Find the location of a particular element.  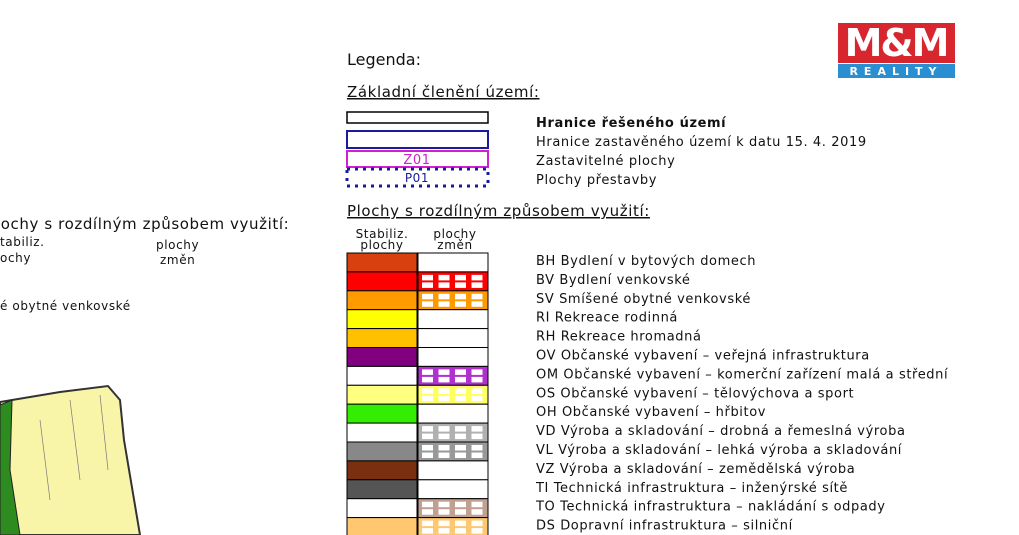

legend-item: RI Rekreace rodinná is located at coordinates (607, 318).